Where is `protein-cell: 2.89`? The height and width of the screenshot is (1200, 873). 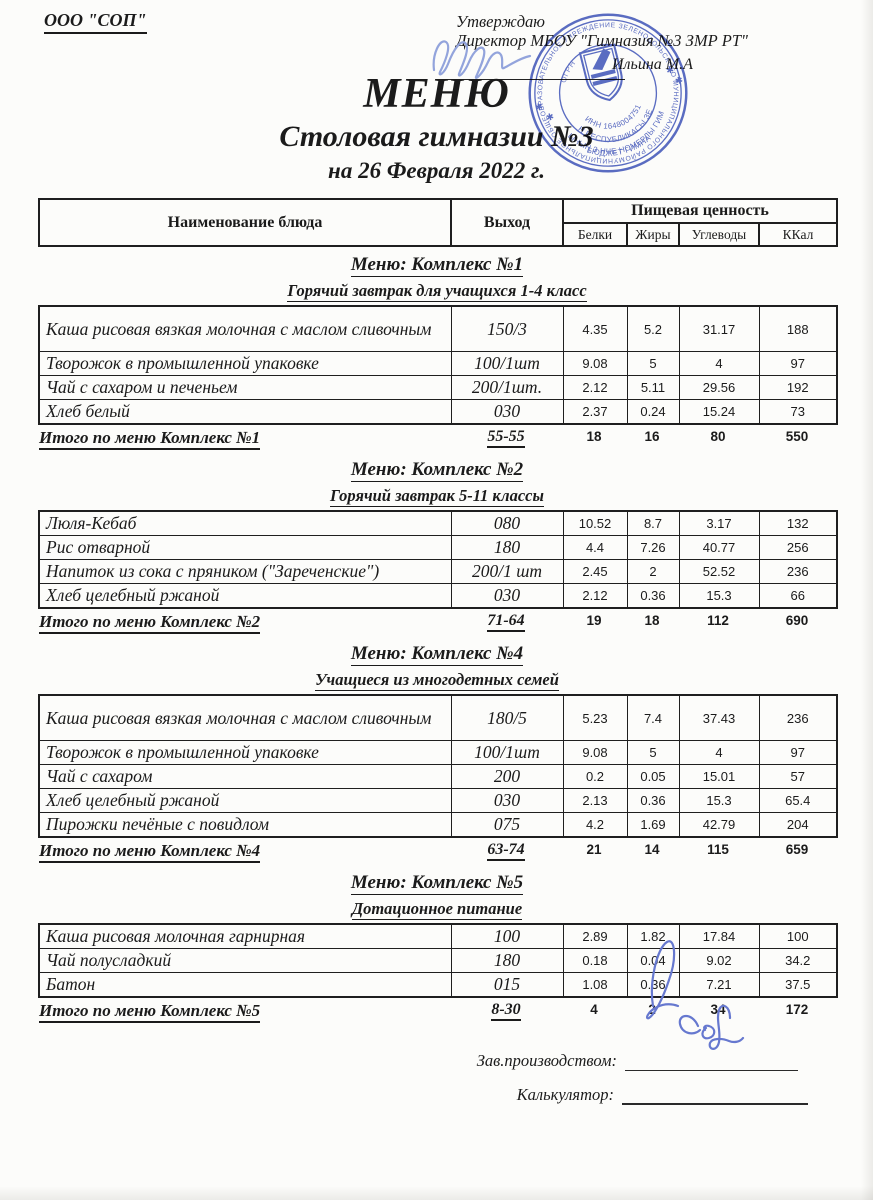
protein-cell: 2.89 is located at coordinates (595, 936).